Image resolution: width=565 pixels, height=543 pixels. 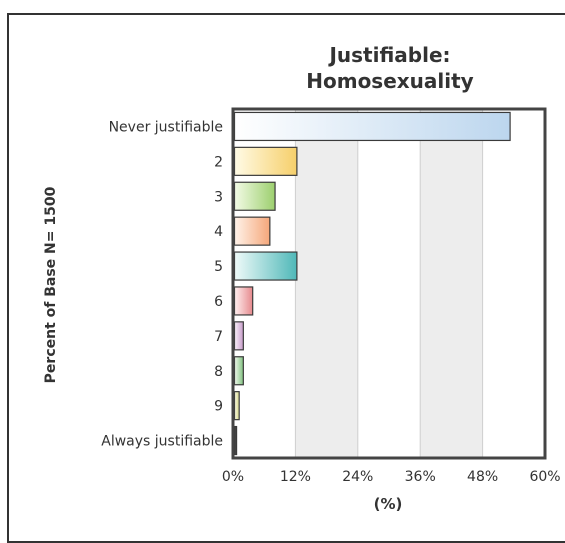 What do you see at coordinates (388, 55) in the screenshot?
I see `chart-title-line-1: Justifiable:` at bounding box center [388, 55].